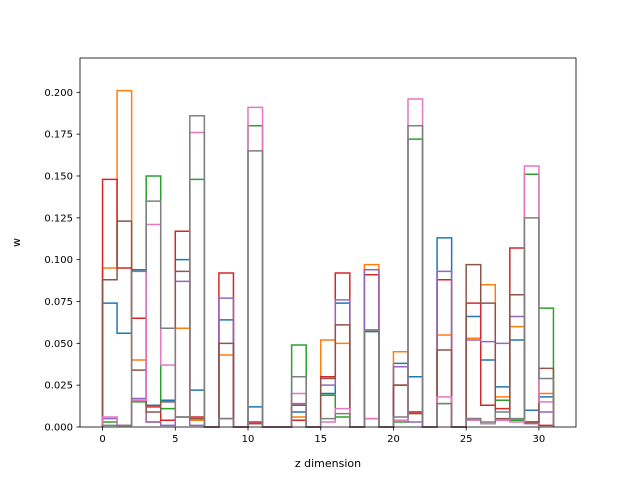  Describe the element at coordinates (58, 386) in the screenshot. I see `y-tick-label: 0.025` at that location.